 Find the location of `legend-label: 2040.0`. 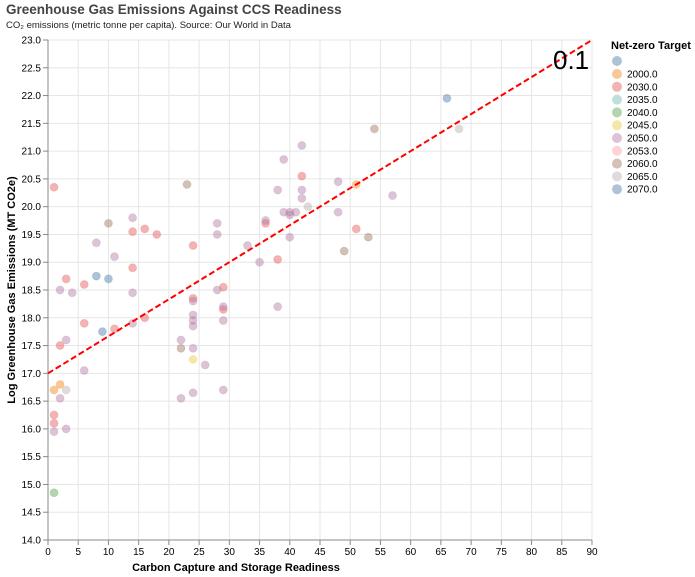

legend-label: 2040.0 is located at coordinates (642, 113).